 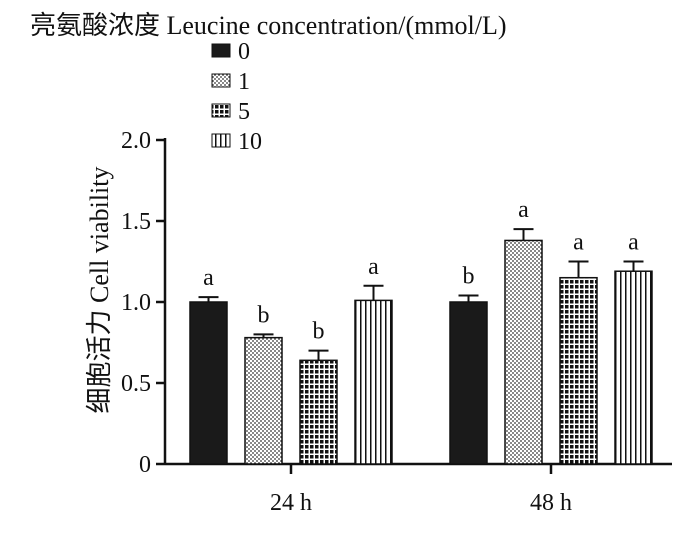 What do you see at coordinates (291, 503) in the screenshot?
I see `x-tick-label: 24 h` at bounding box center [291, 503].